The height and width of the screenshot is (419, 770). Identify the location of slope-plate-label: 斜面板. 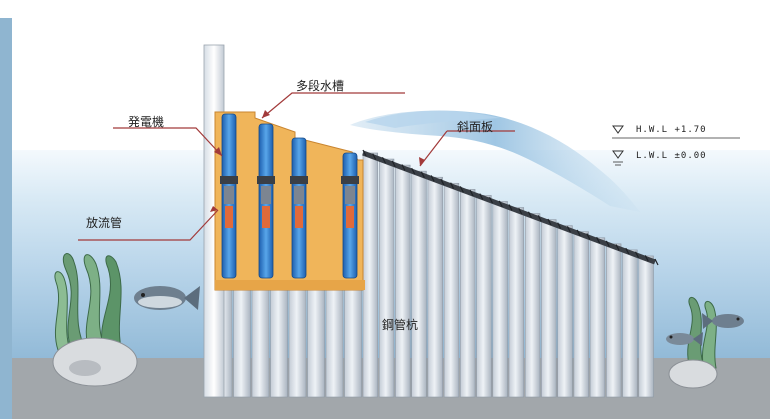
(475, 127).